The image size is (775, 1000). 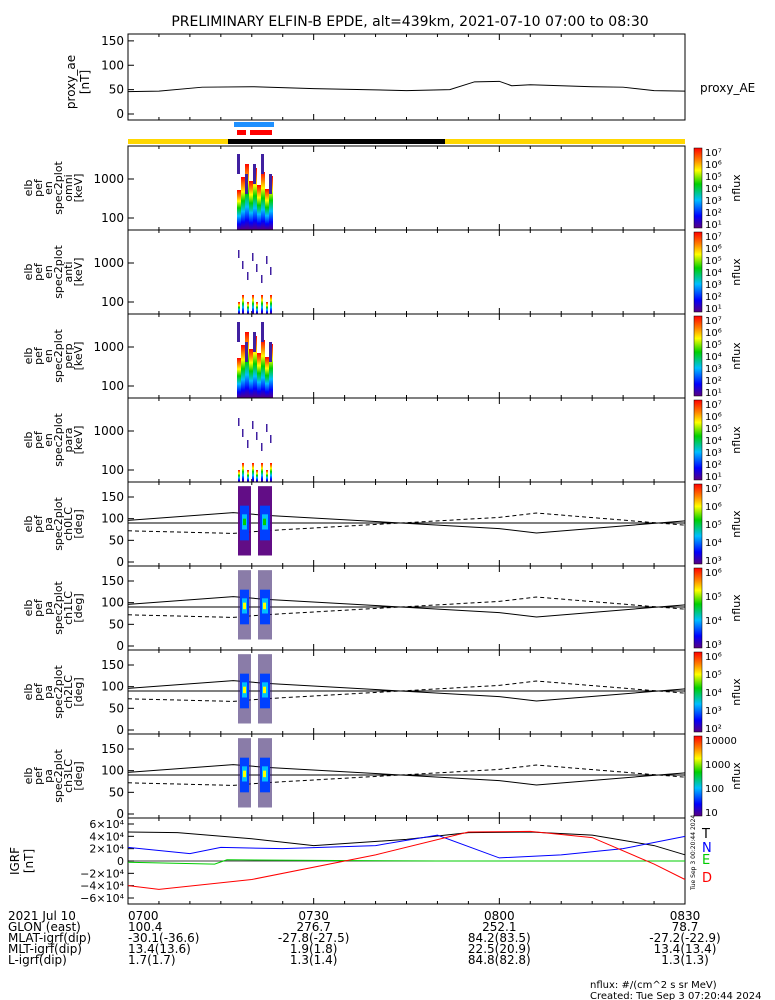 What do you see at coordinates (78, 356) in the screenshot?
I see `energy-panel-3-ylabel: [keV]` at bounding box center [78, 356].